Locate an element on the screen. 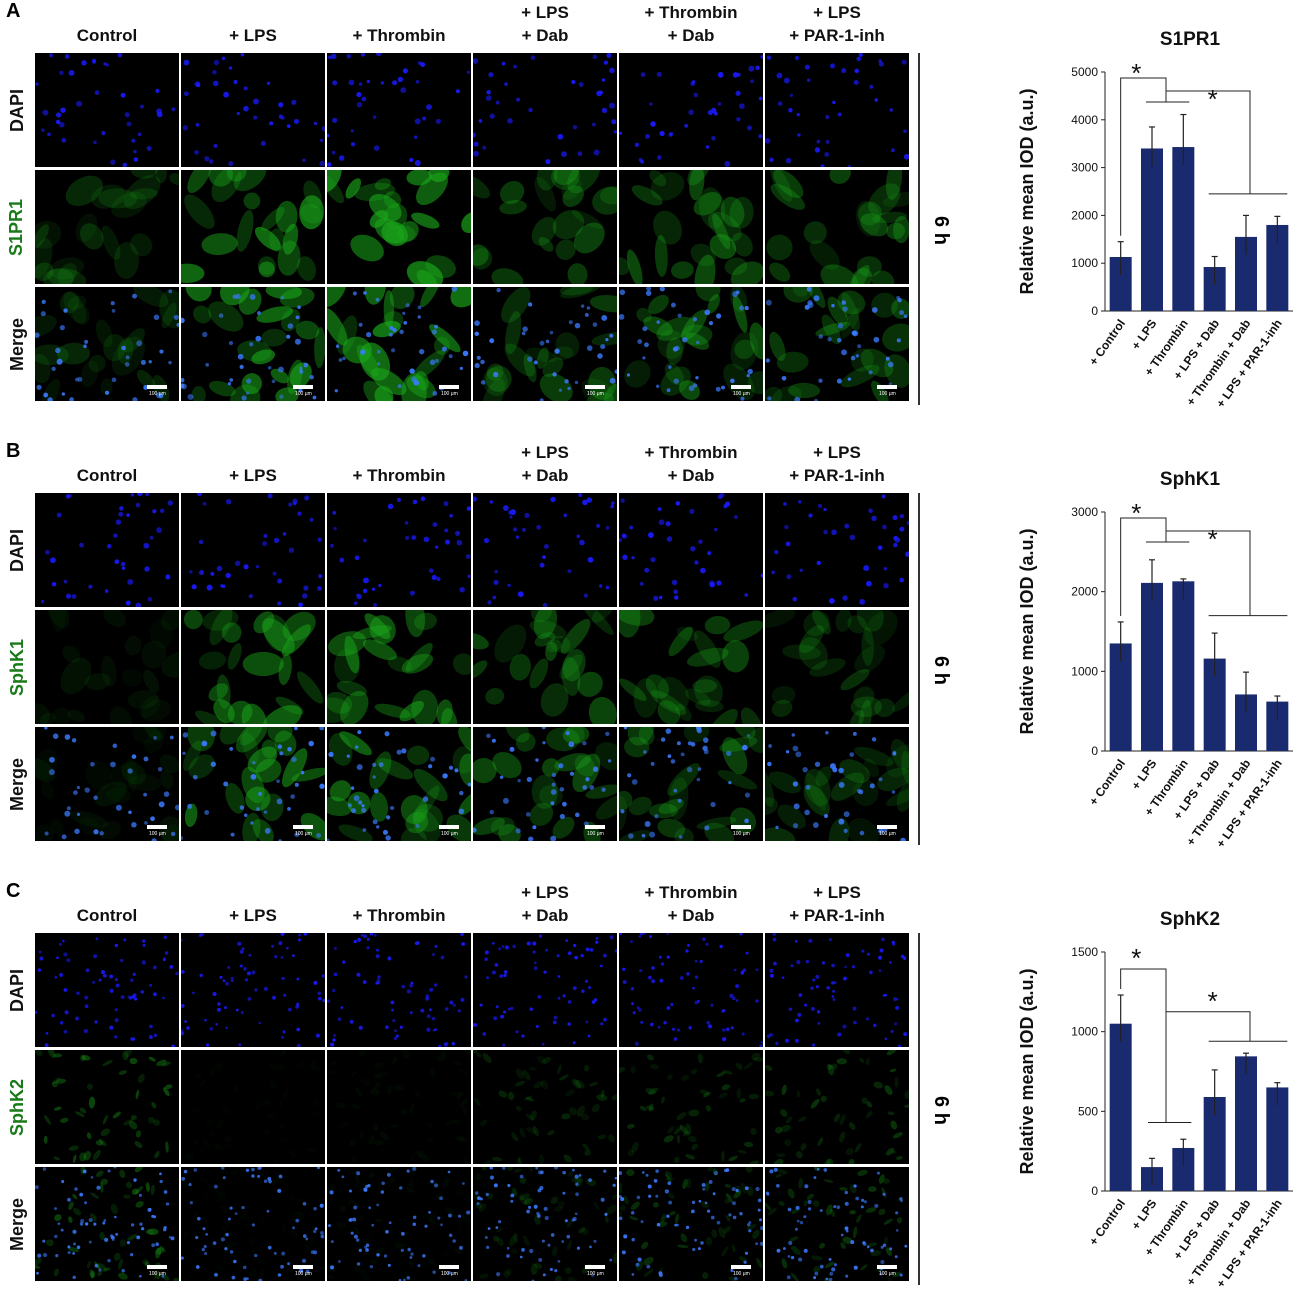 The width and height of the screenshot is (1300, 1315). column-label: + LPS + Dab is located at coordinates (545, 24).